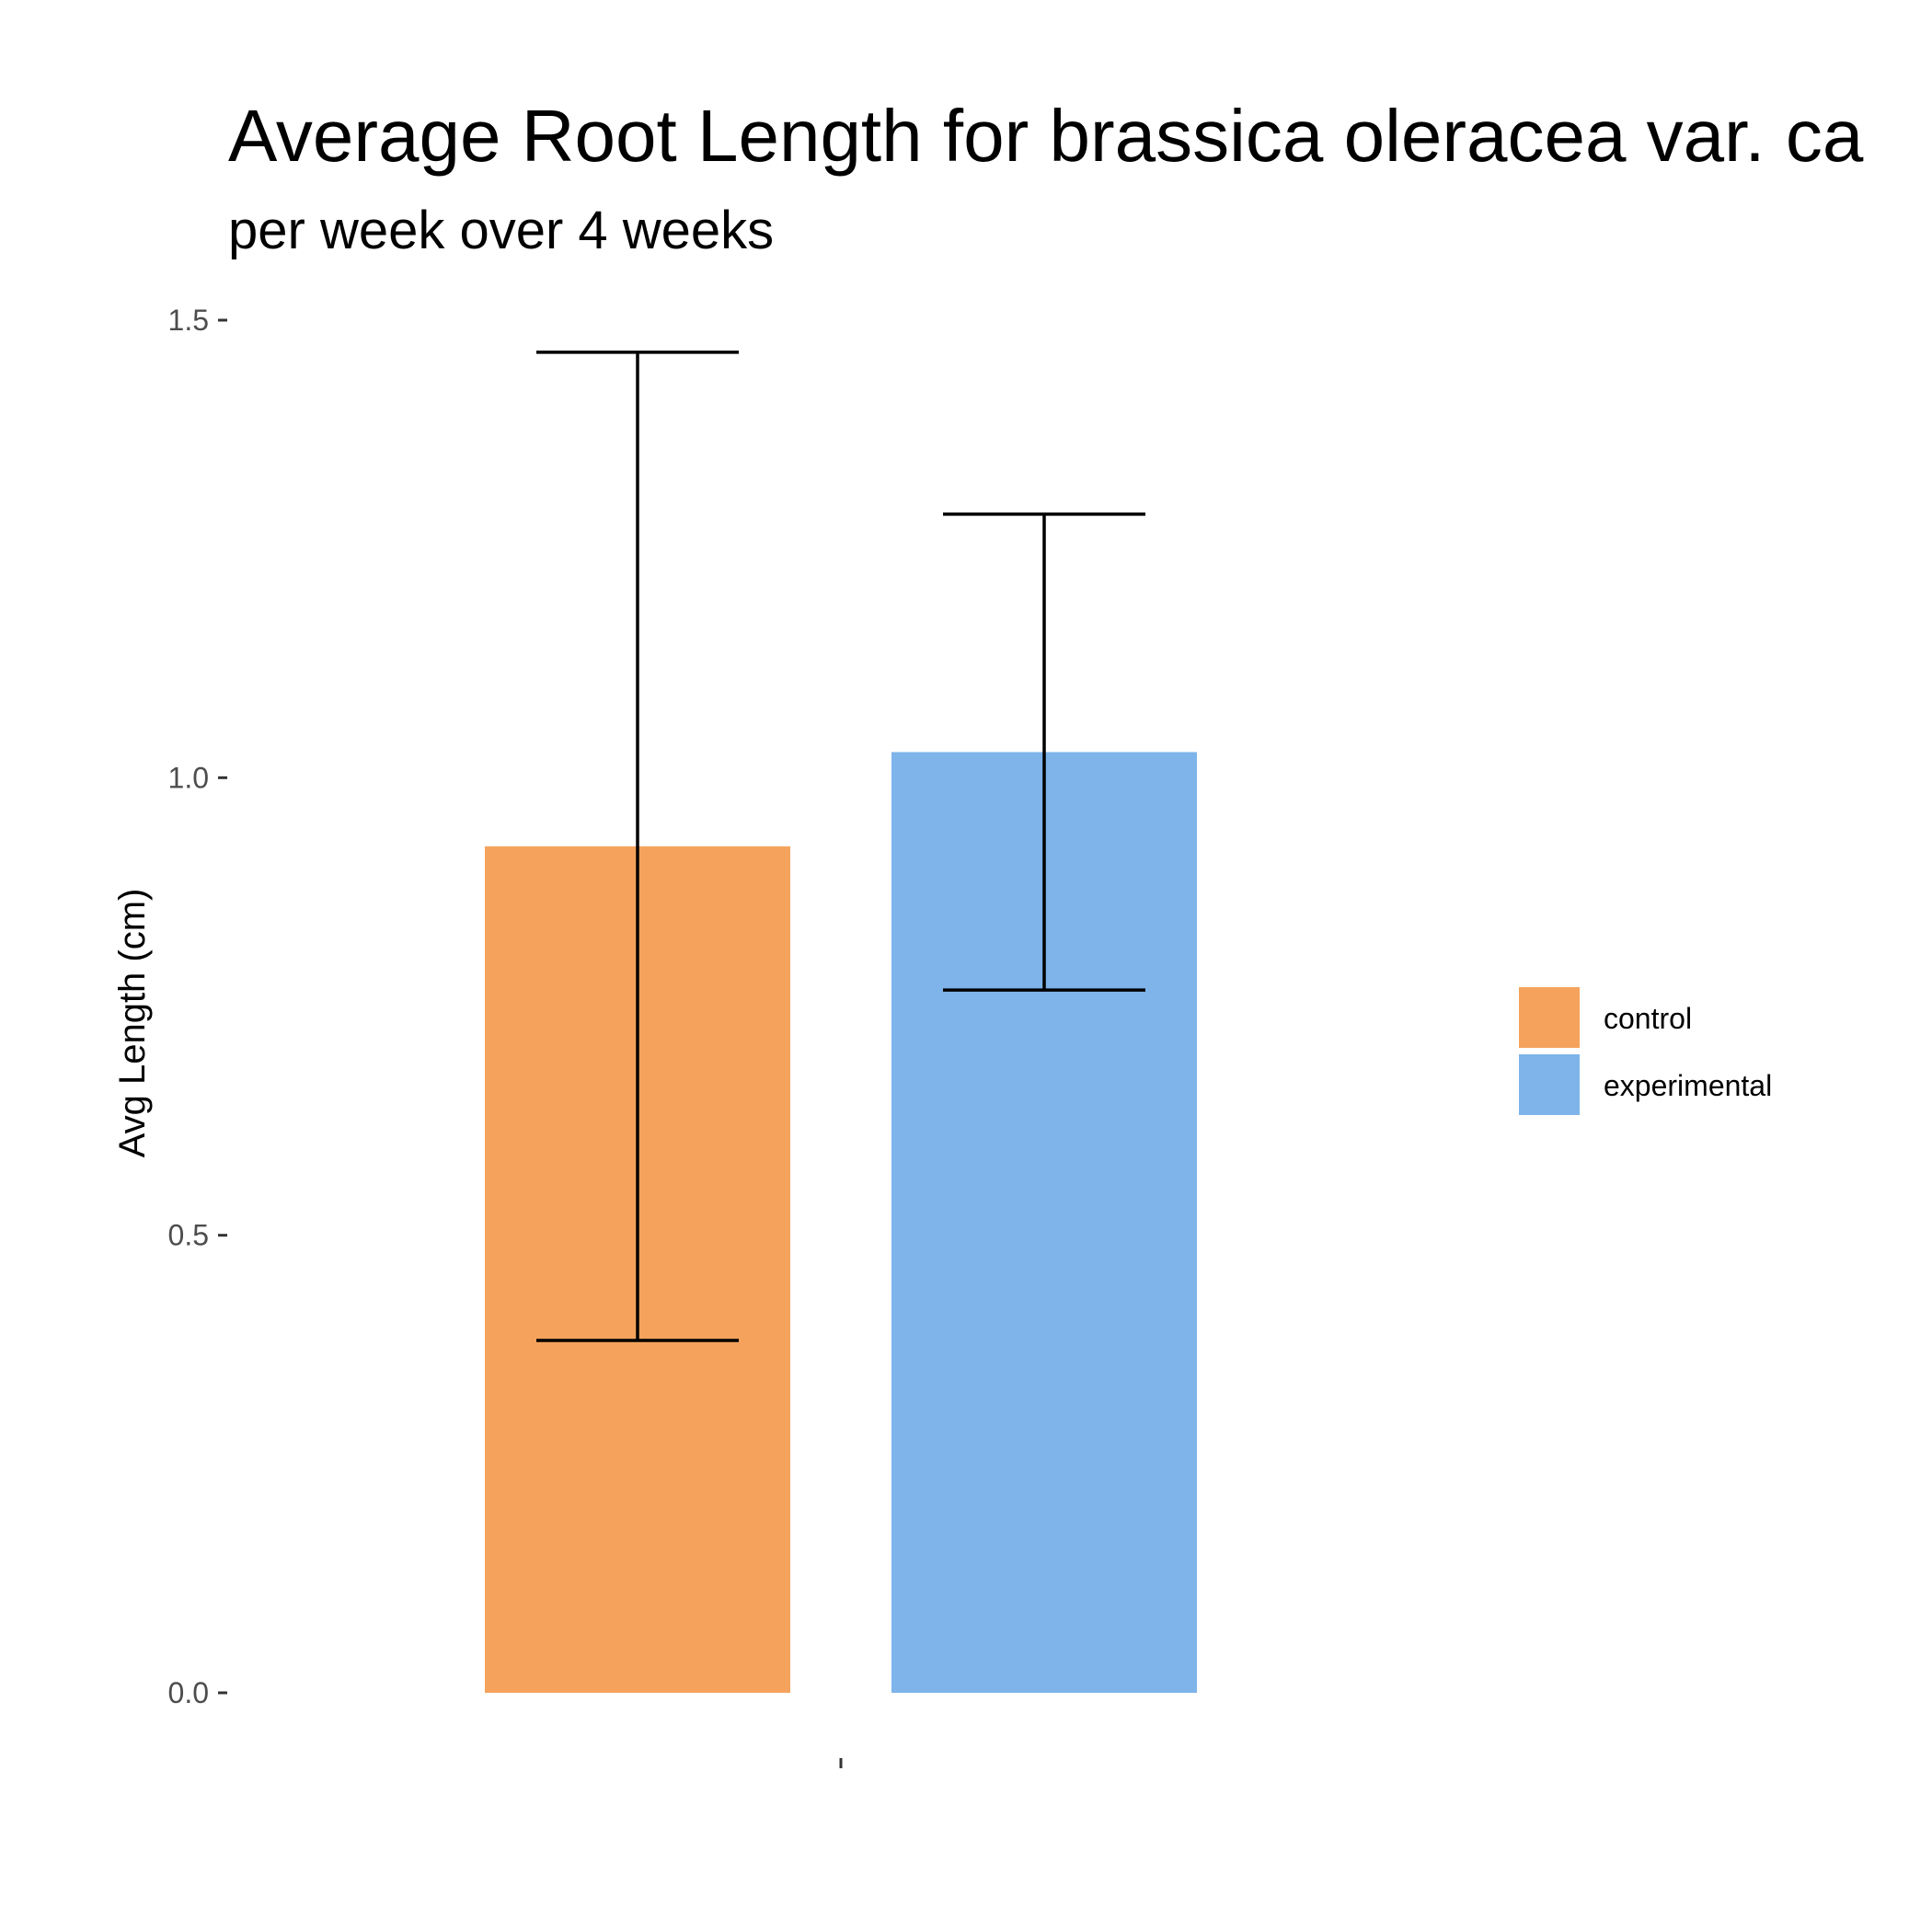  Describe the element at coordinates (1648, 1018) in the screenshot. I see `legend-label-control: control` at that location.